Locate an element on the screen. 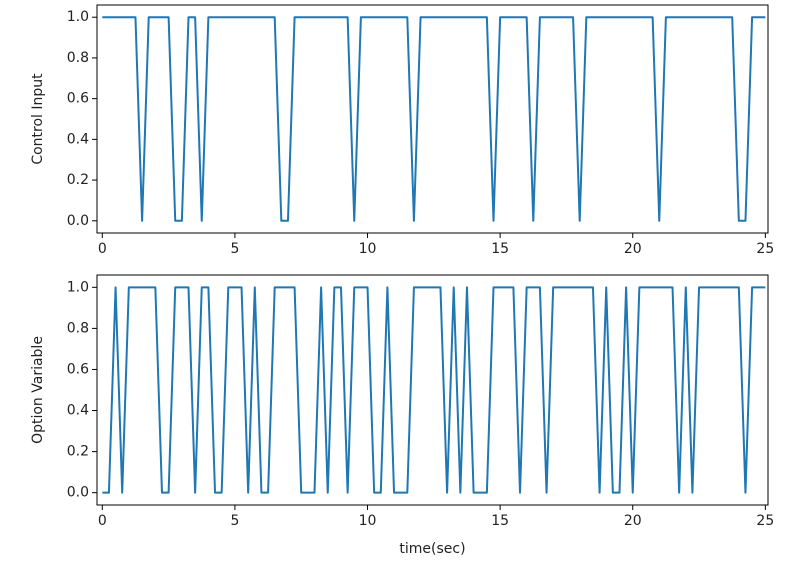  y-axis-label: Control Input is located at coordinates (38, 119).